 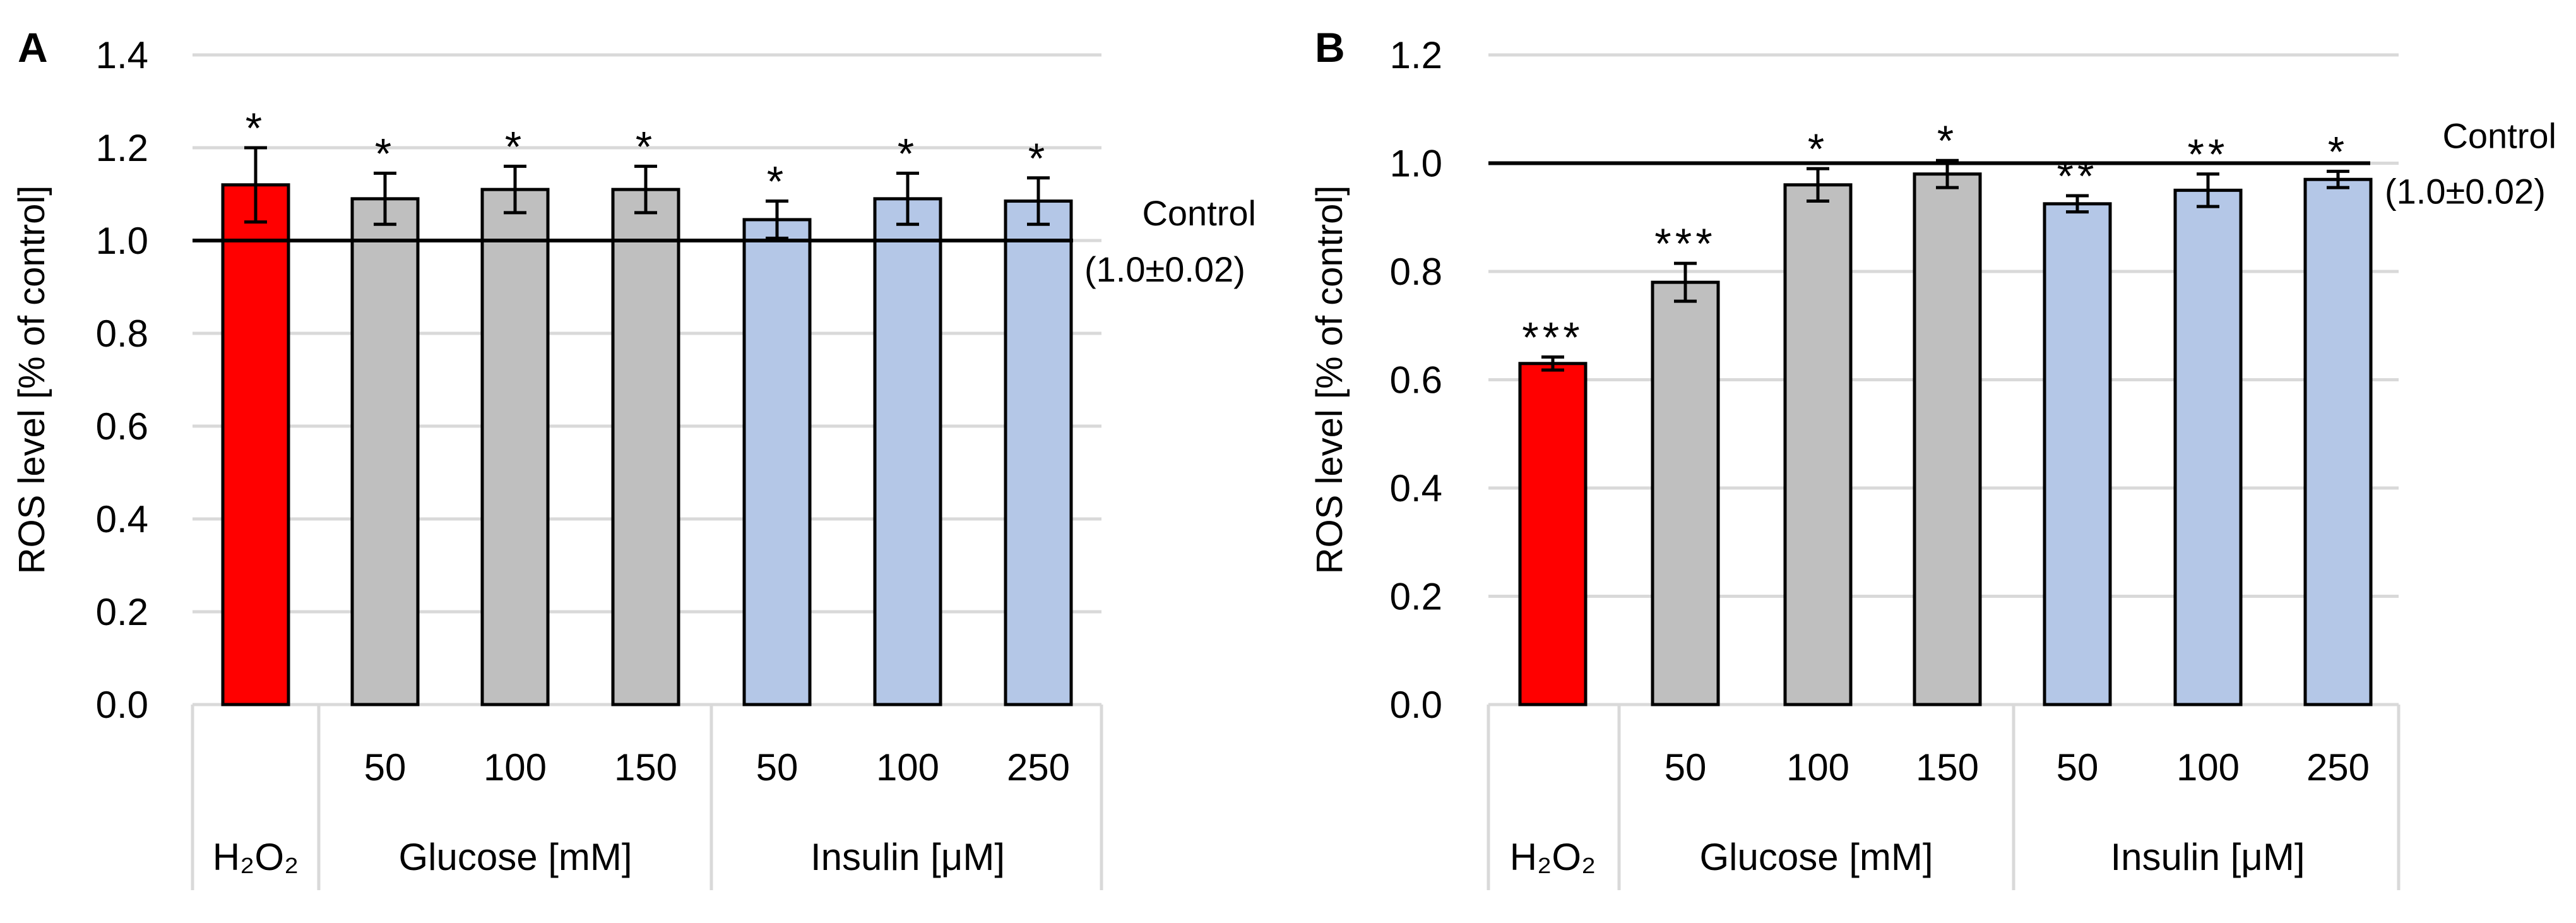 I want to click on y-tick-label: 1.4, so click(x=122, y=55).